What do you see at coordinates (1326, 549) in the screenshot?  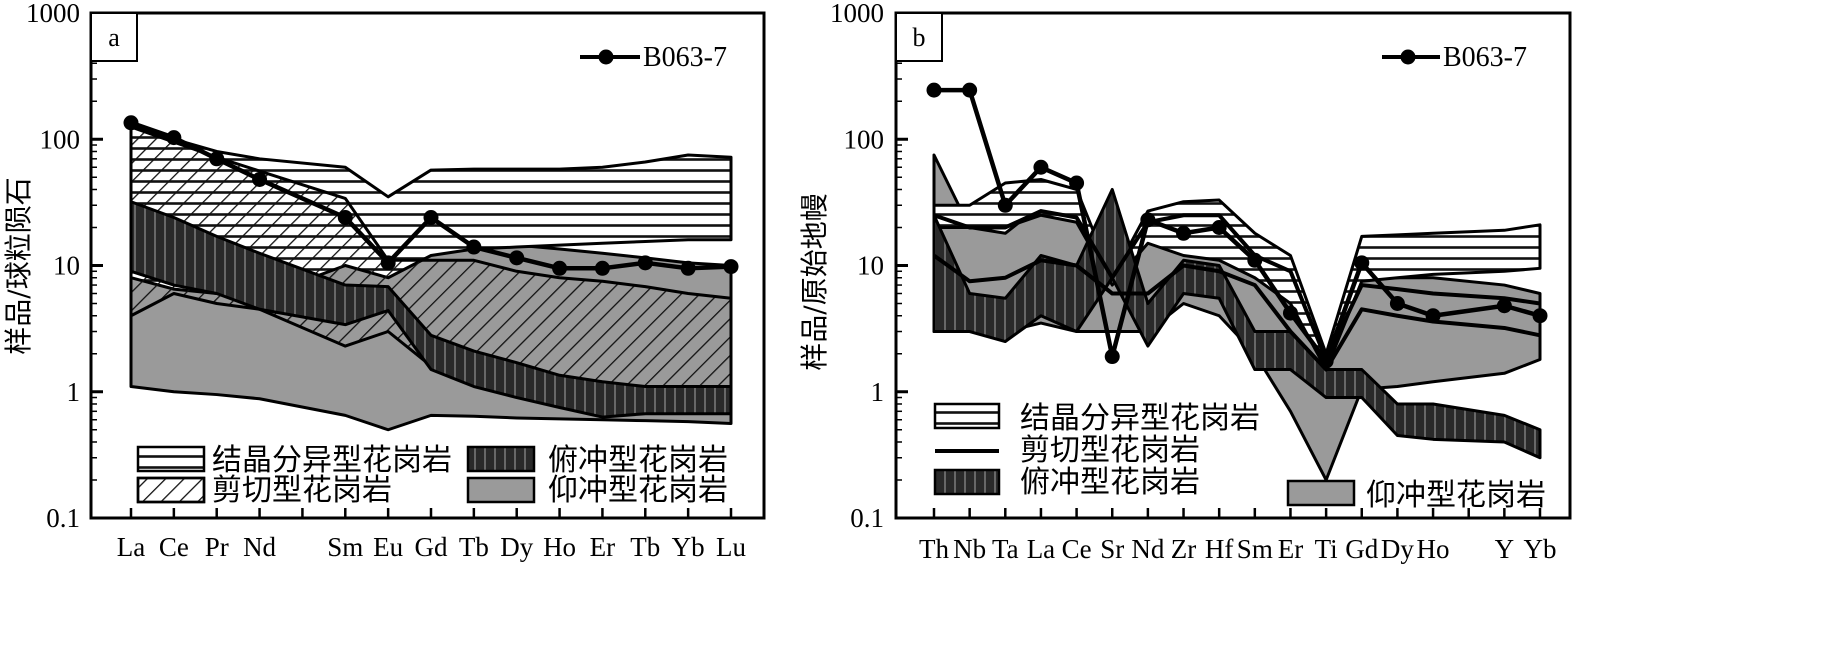 I see `x-tick-label: Ti` at bounding box center [1326, 549].